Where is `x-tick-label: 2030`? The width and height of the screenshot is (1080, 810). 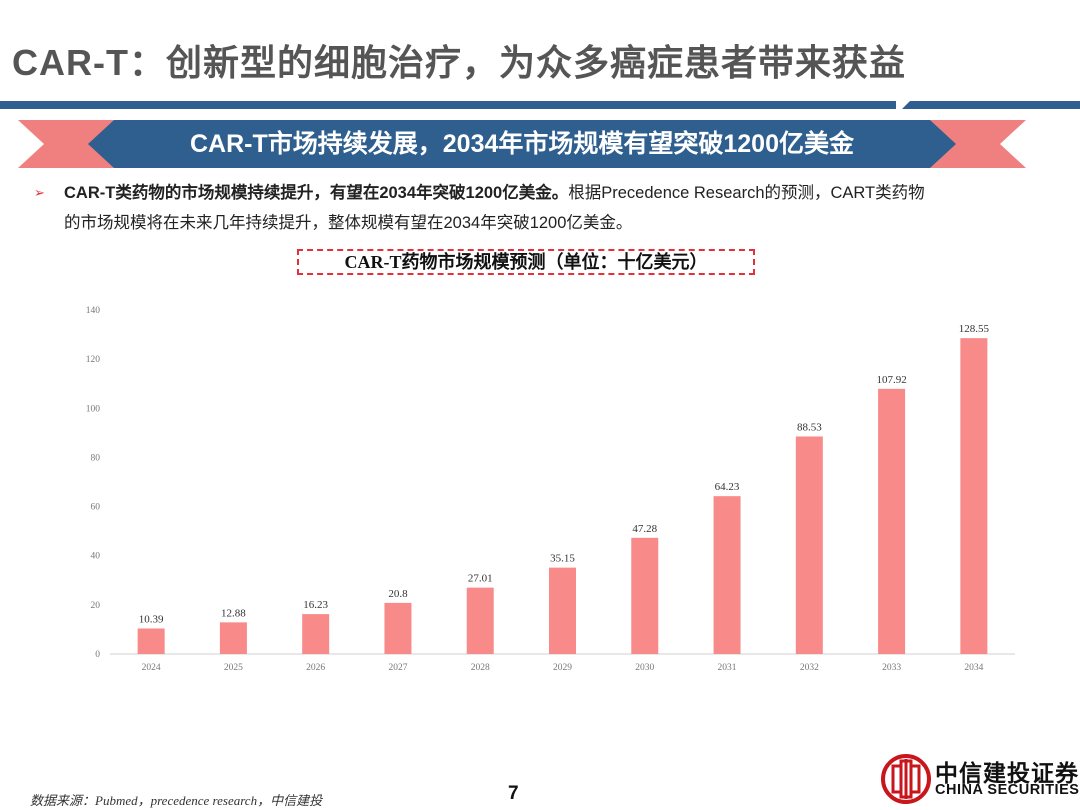 x-tick-label: 2030 is located at coordinates (644, 668).